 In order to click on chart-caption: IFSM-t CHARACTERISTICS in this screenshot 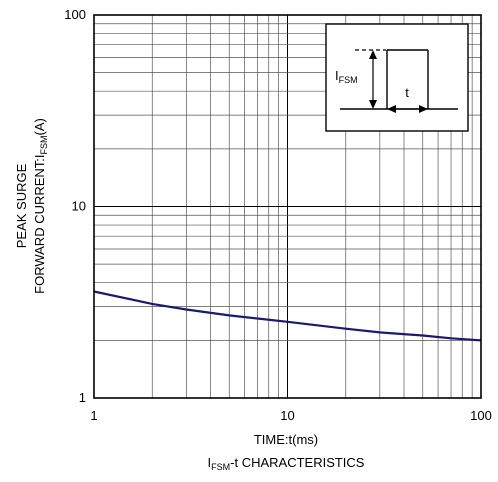, I will do `click(286, 463)`.